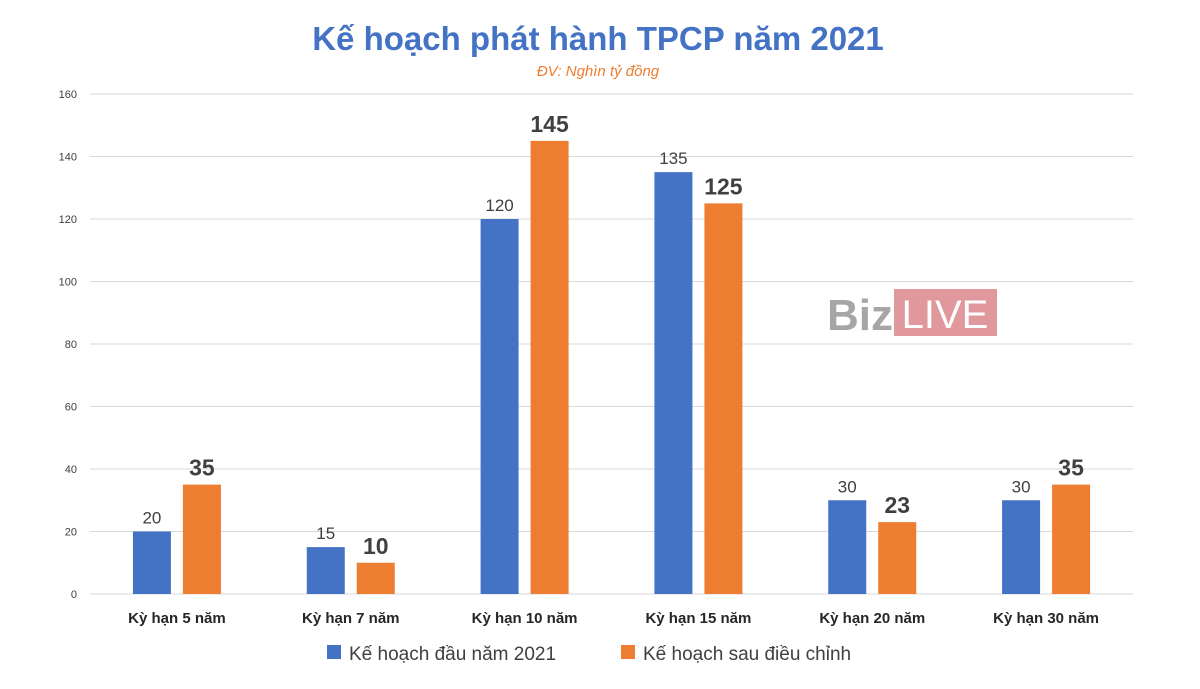 The height and width of the screenshot is (689, 1200). I want to click on watermark-live-text: LIVE, so click(945, 315).